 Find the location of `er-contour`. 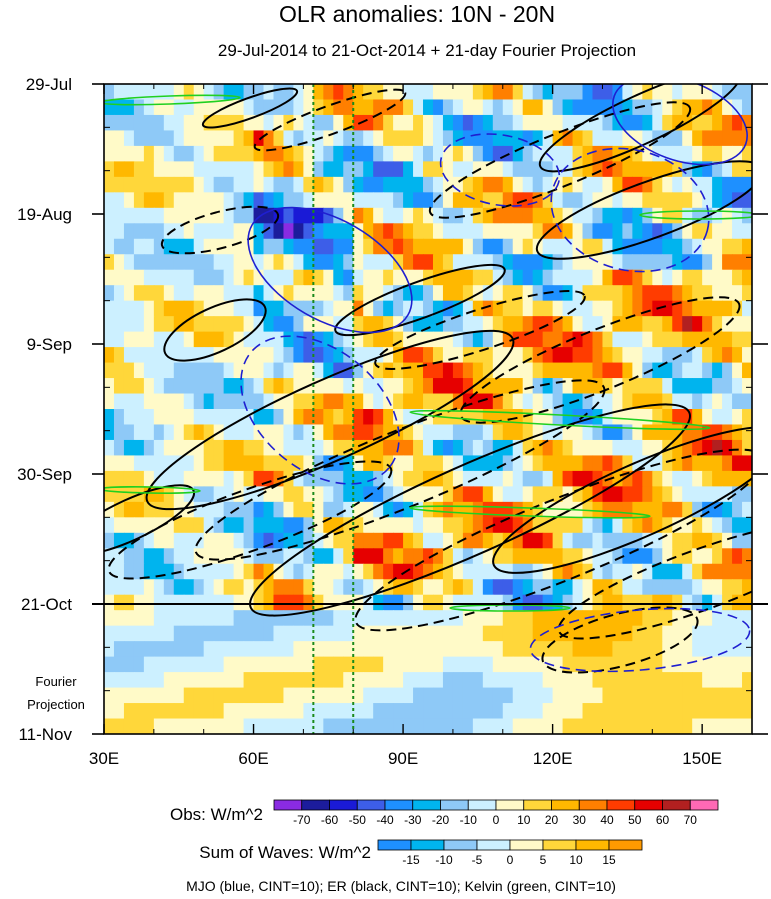

er-contour is located at coordinates (330, 120).